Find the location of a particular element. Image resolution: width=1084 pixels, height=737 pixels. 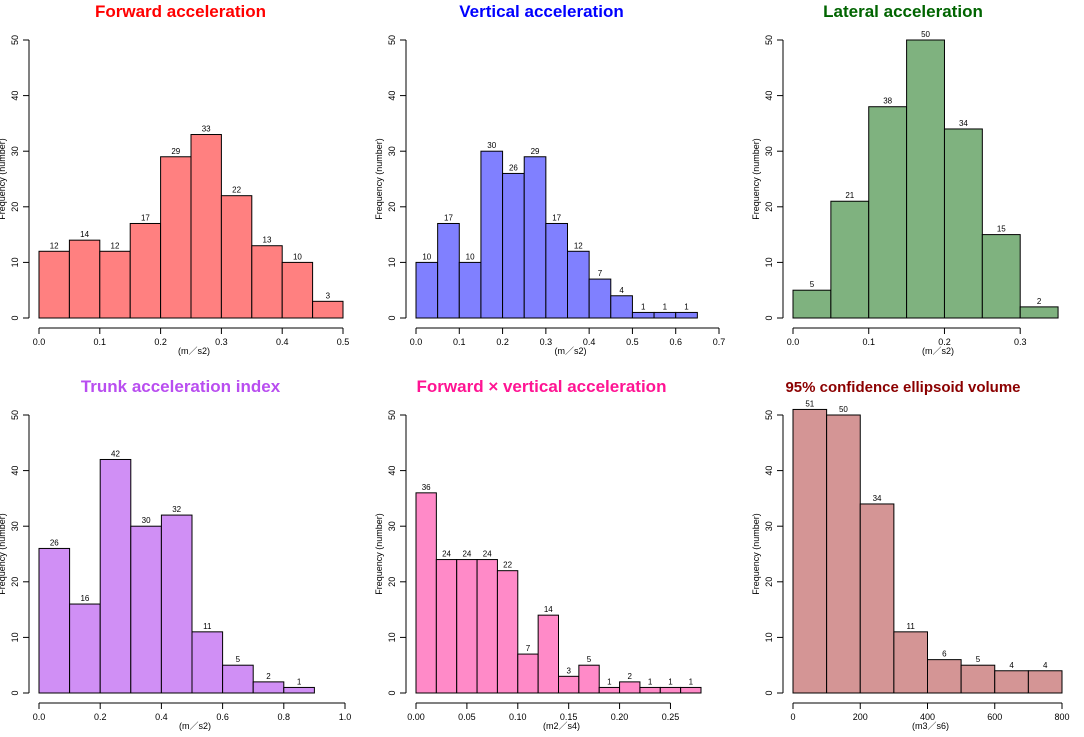

x-tick-label: 1.0 is located at coordinates (345, 717).